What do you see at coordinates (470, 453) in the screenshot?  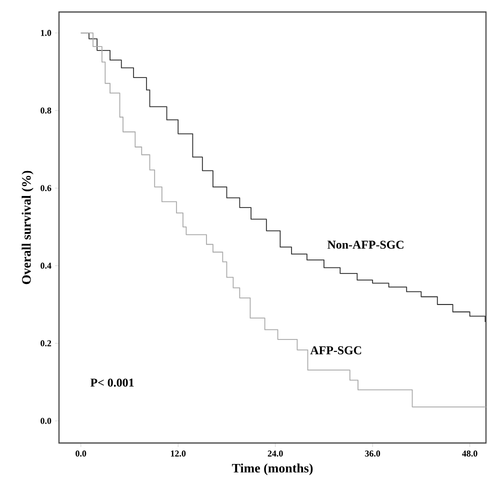 I see `x-tick-label: 48.0` at bounding box center [470, 453].